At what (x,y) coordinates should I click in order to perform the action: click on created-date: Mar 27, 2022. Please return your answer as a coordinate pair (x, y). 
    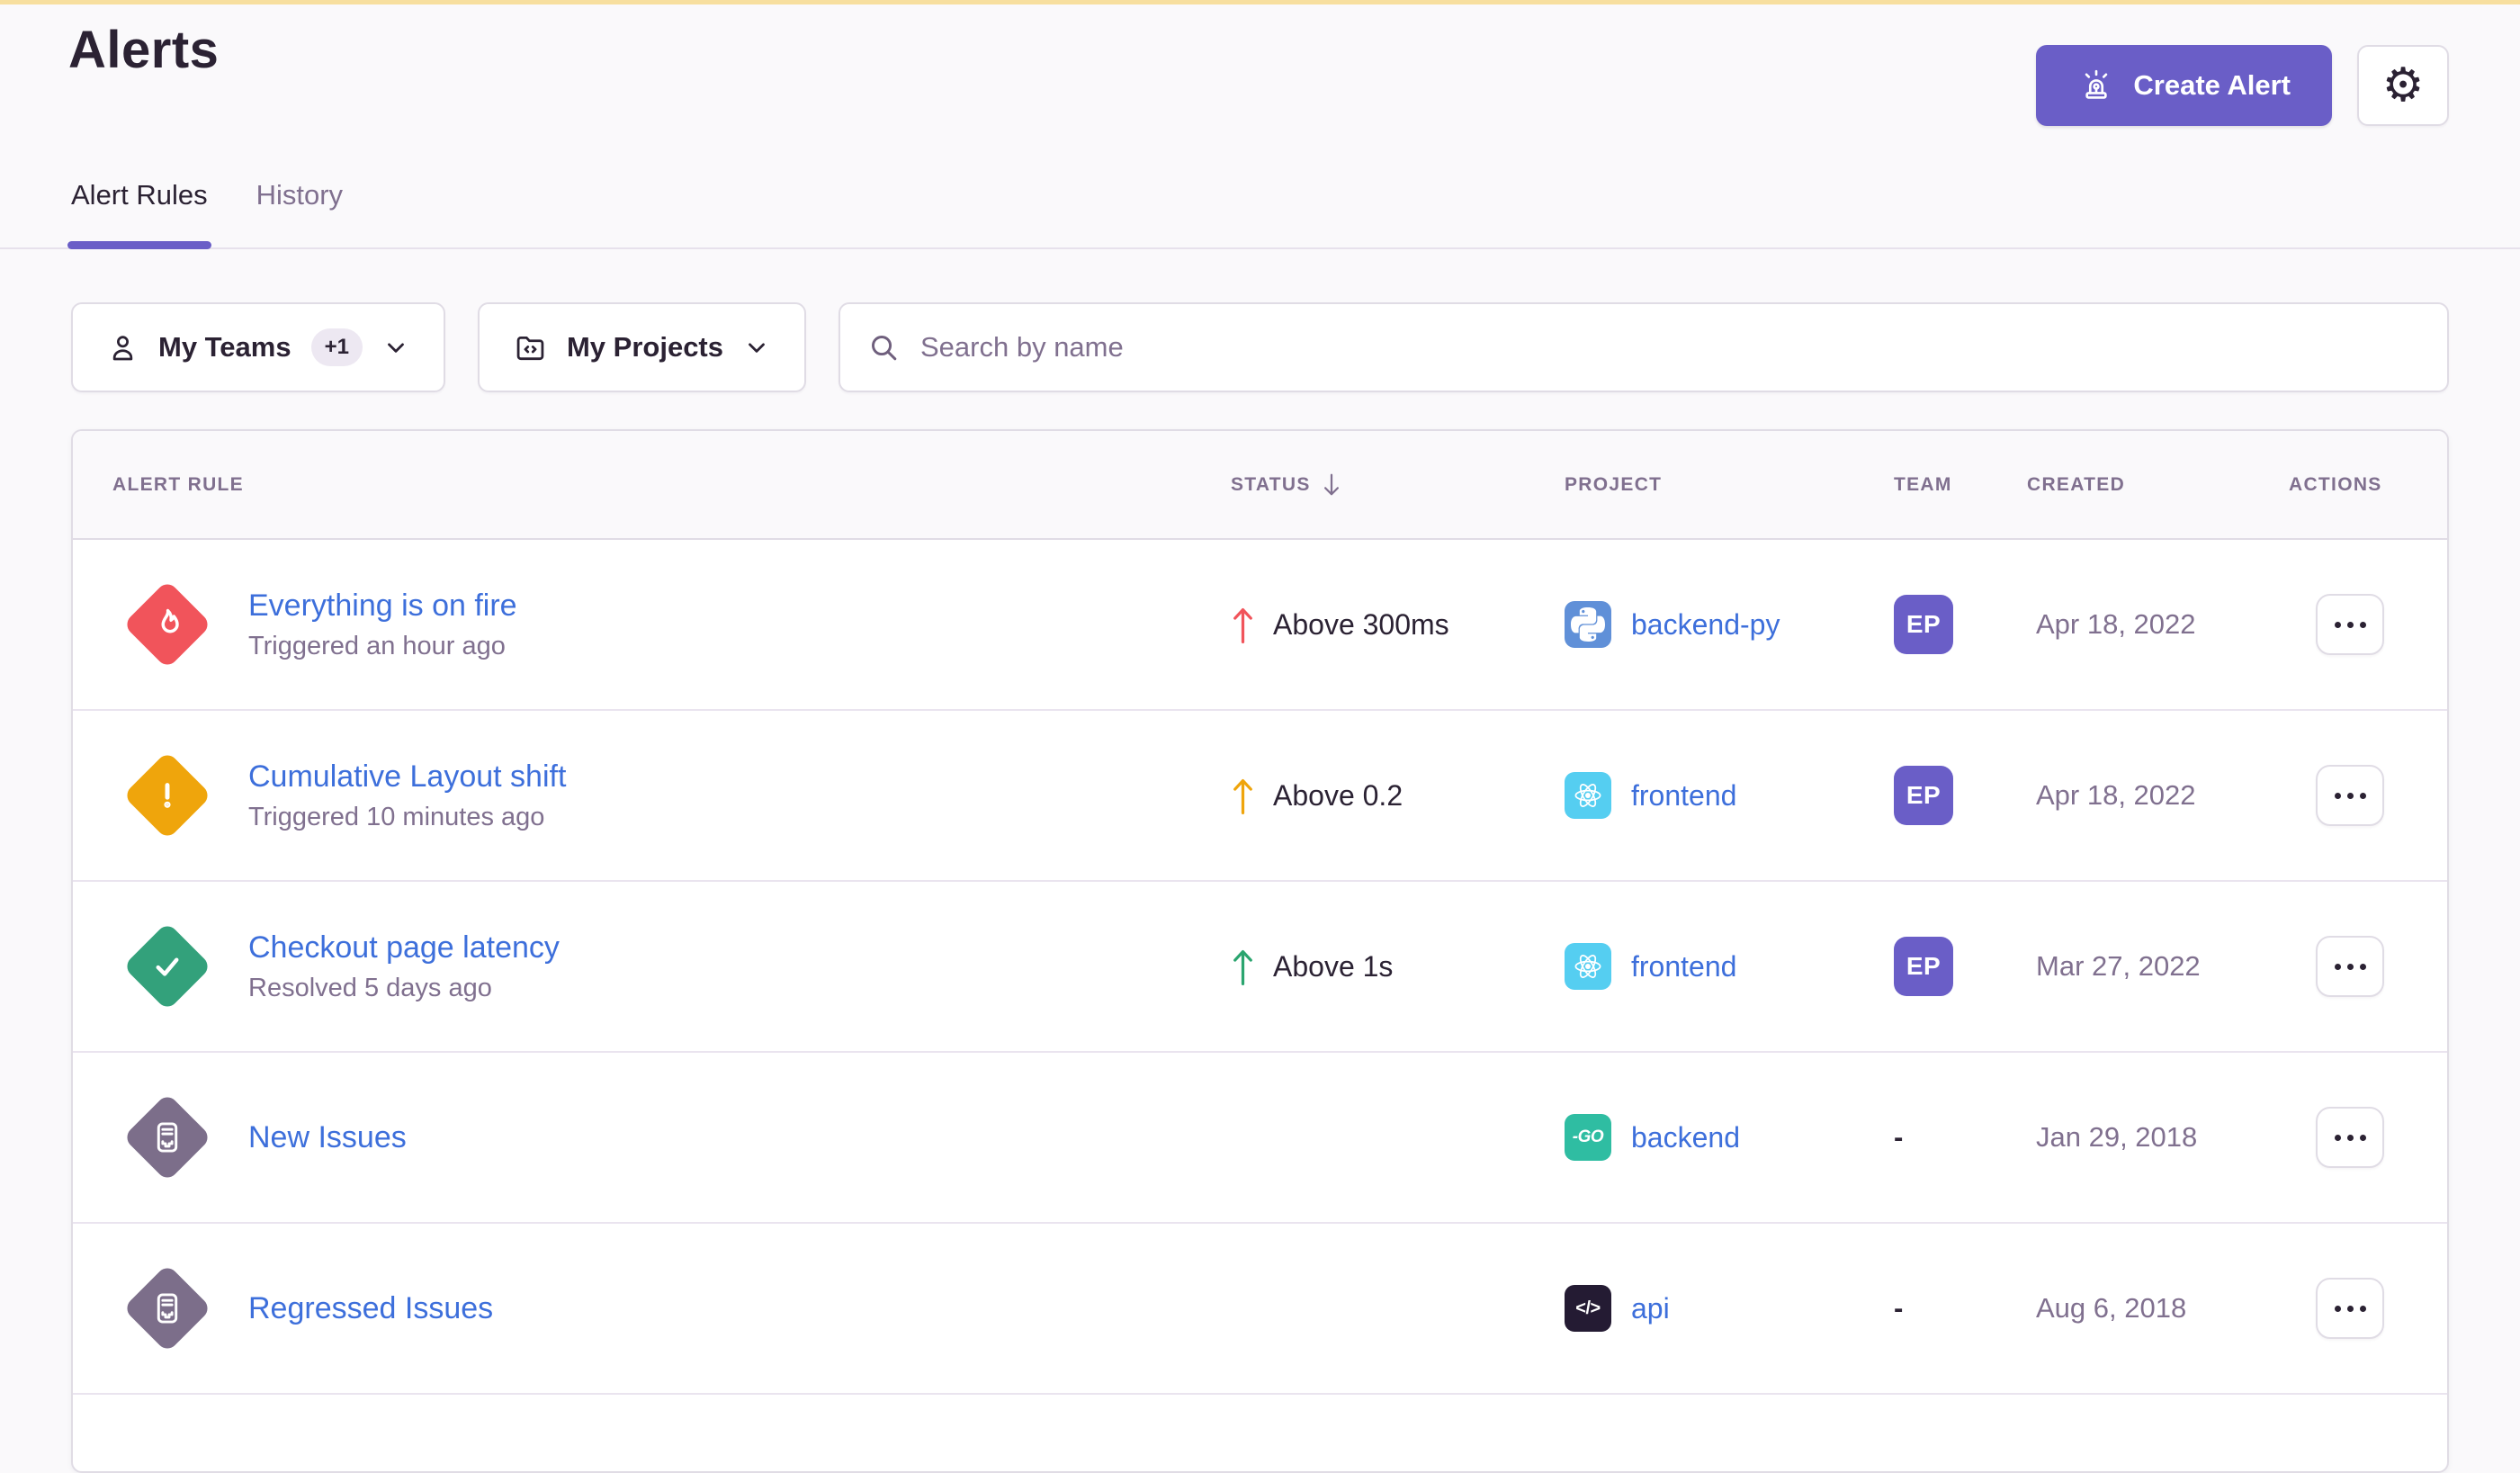
    Looking at the image, I should click on (2119, 966).